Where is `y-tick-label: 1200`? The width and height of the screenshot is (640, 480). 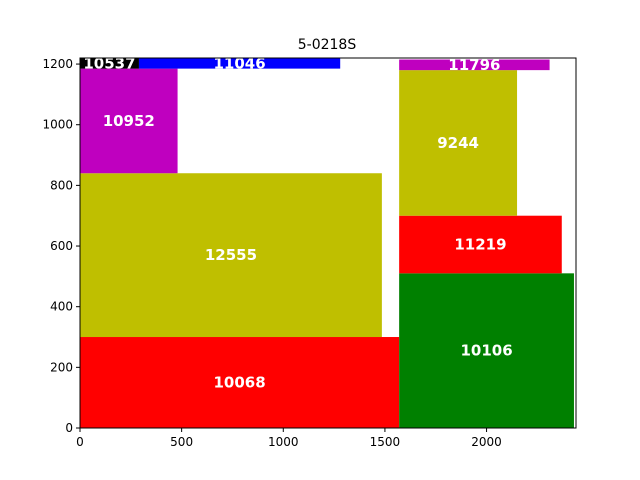 y-tick-label: 1200 is located at coordinates (57, 64).